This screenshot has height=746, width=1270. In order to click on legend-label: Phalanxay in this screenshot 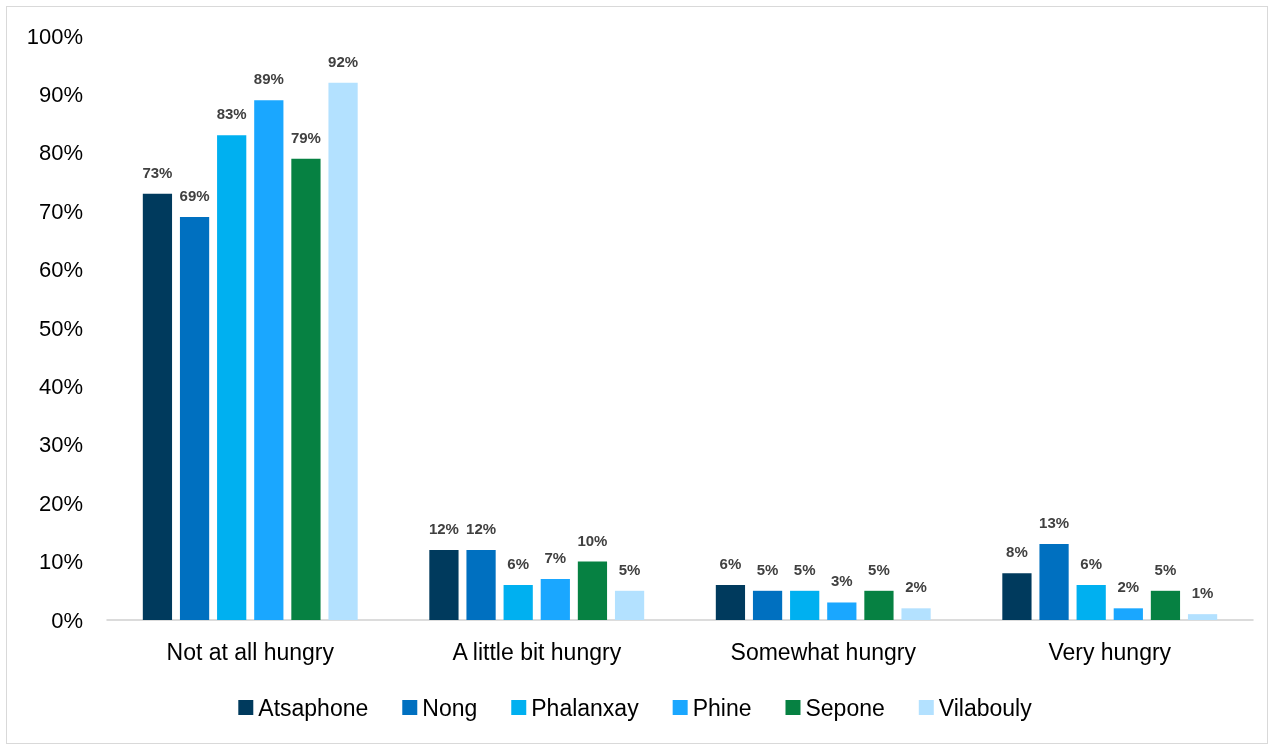, I will do `click(585, 707)`.